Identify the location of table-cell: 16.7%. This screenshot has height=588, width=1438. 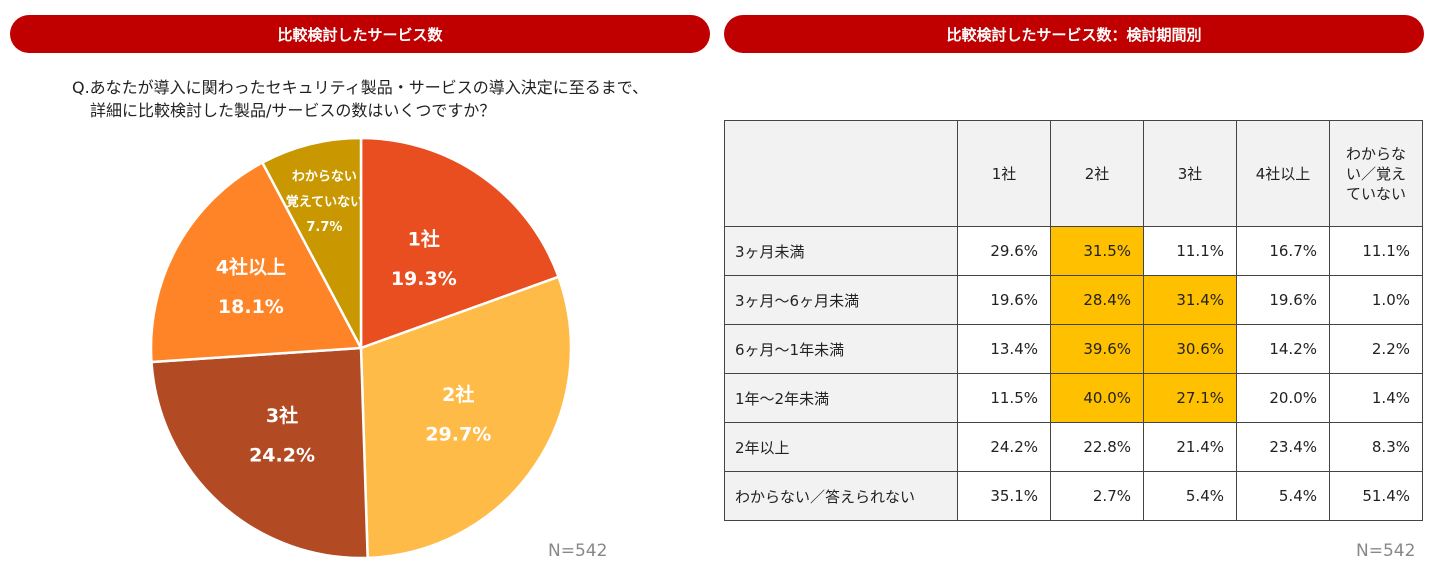
(1283, 251).